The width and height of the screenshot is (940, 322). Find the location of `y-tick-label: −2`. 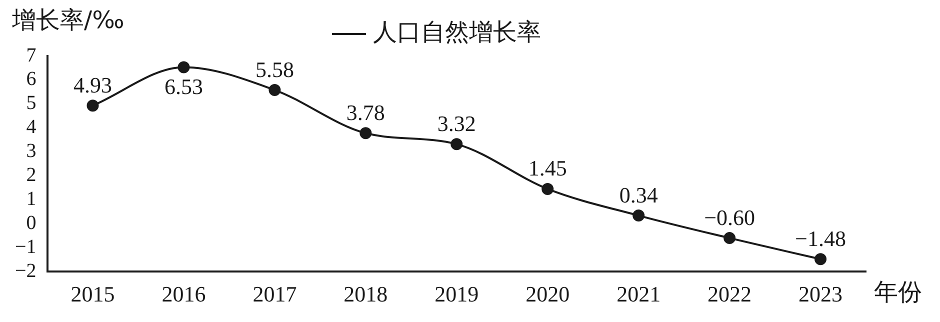

y-tick-label: −2 is located at coordinates (25, 271).